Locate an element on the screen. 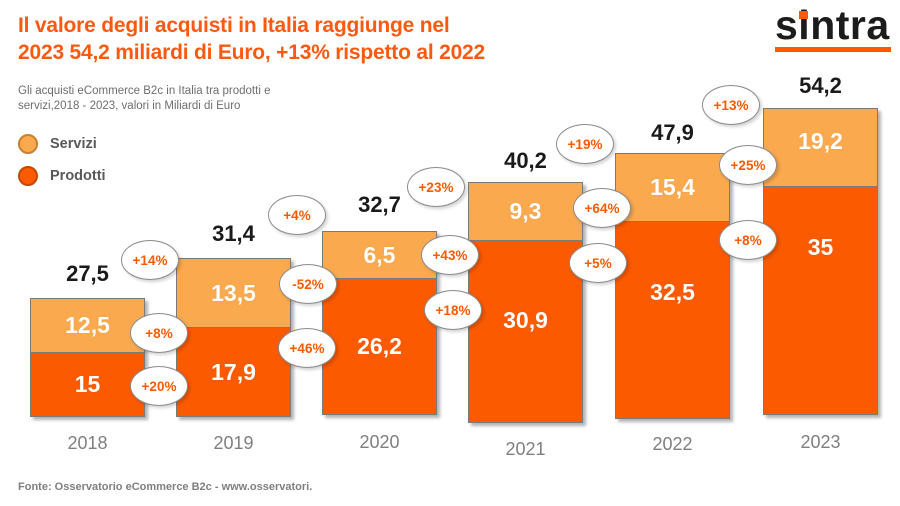 The image size is (900, 506). bar-2022-servizi-segment: 15,4 is located at coordinates (672, 187).